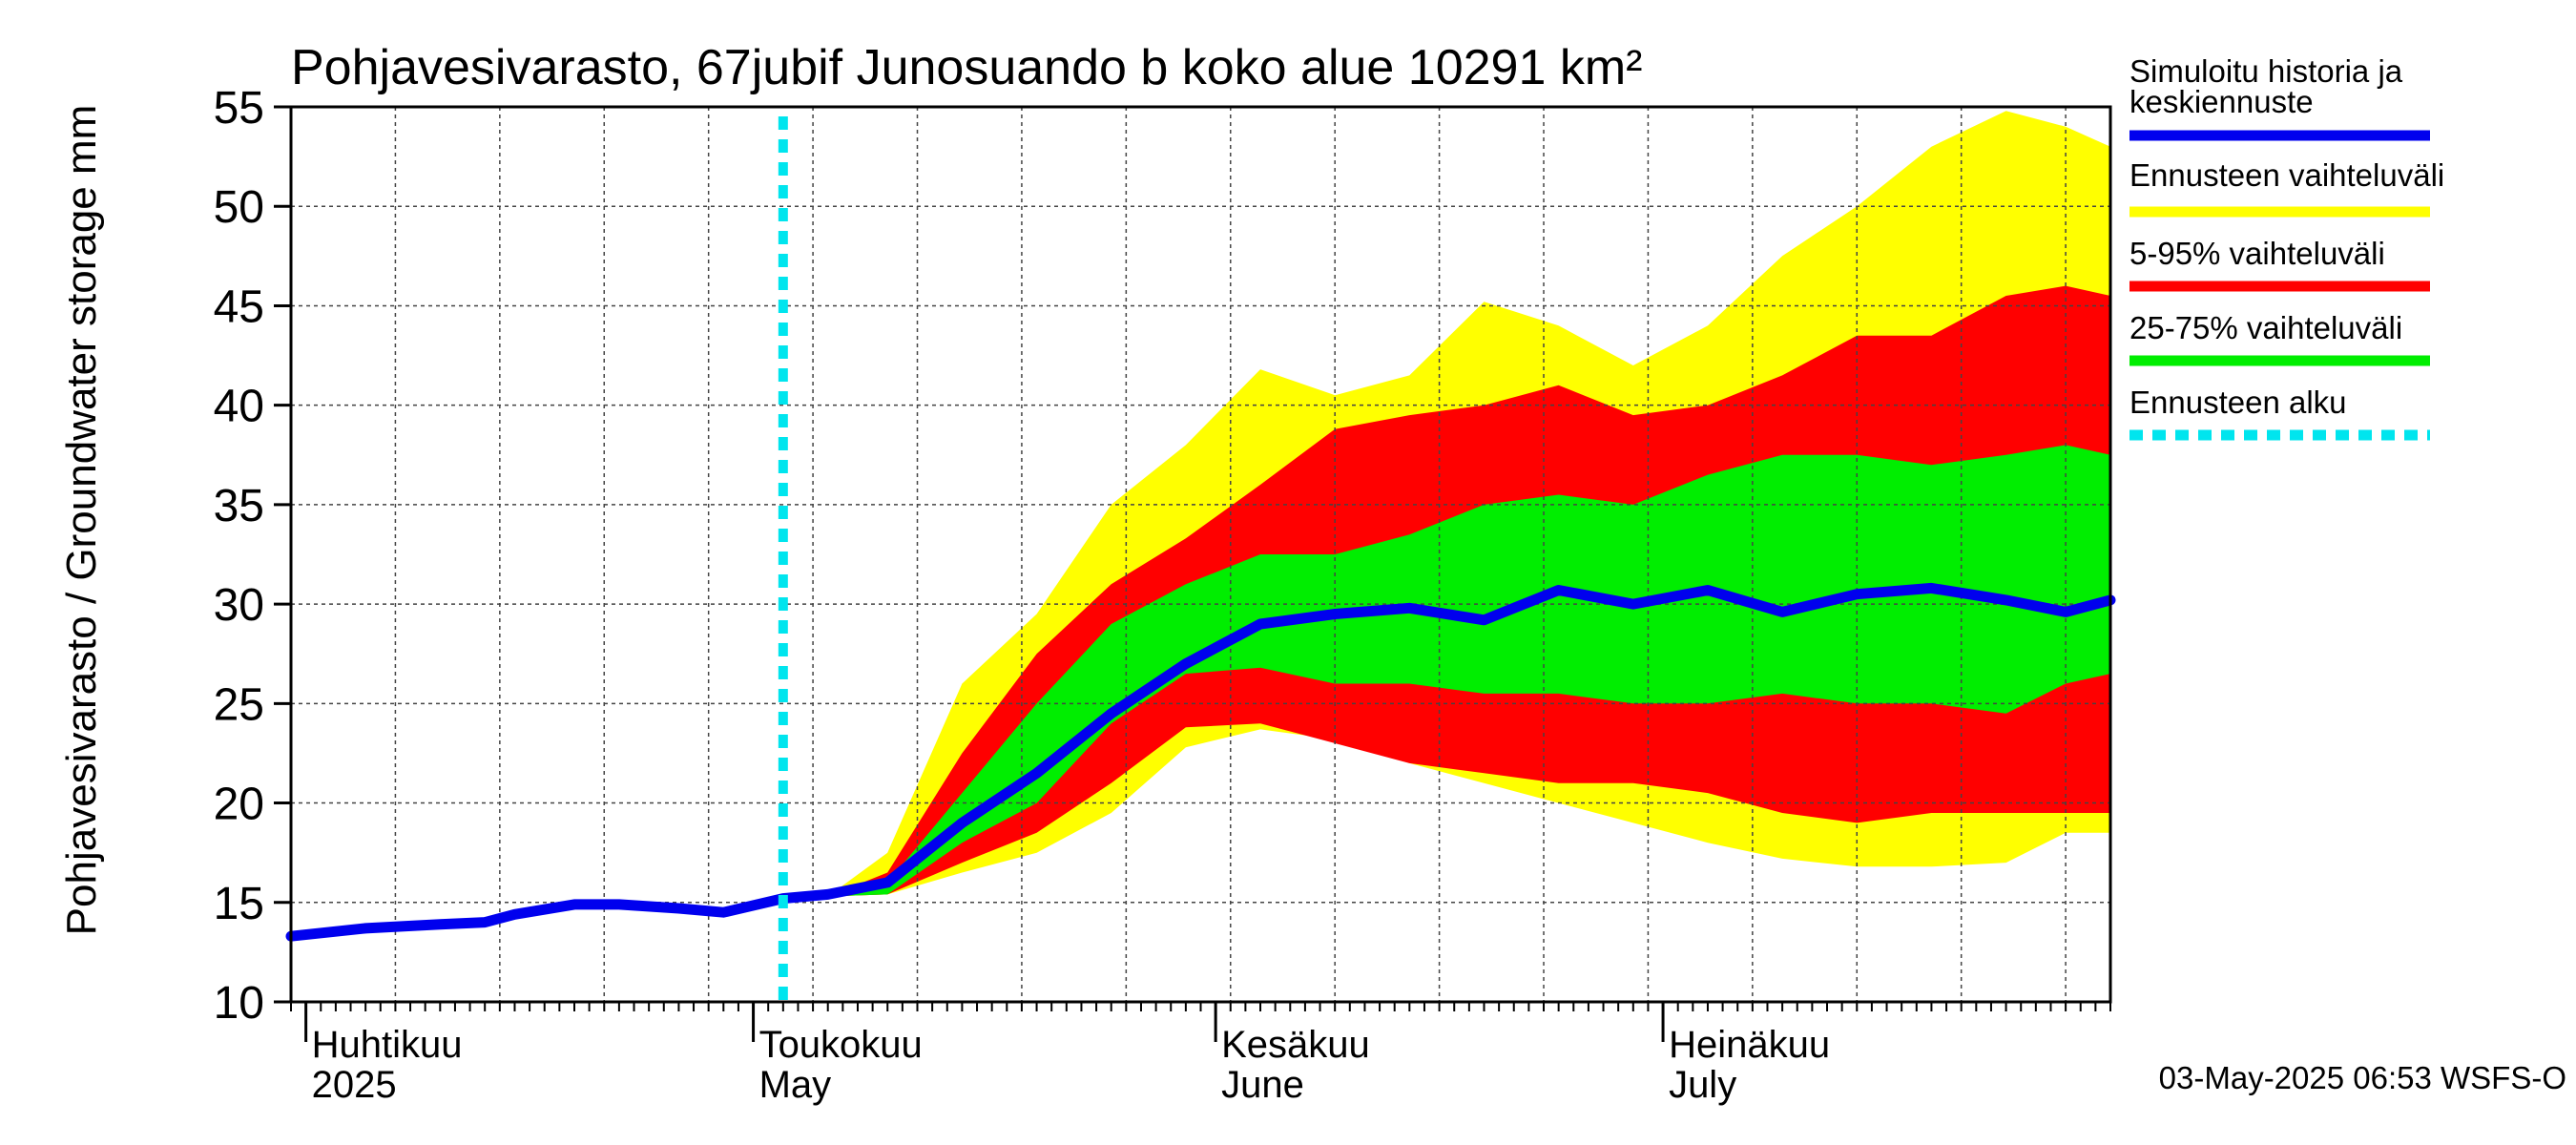 This screenshot has height=1145, width=2576. Describe the element at coordinates (2238, 403) in the screenshot. I see `legend-label: Ennusteen alku` at that location.